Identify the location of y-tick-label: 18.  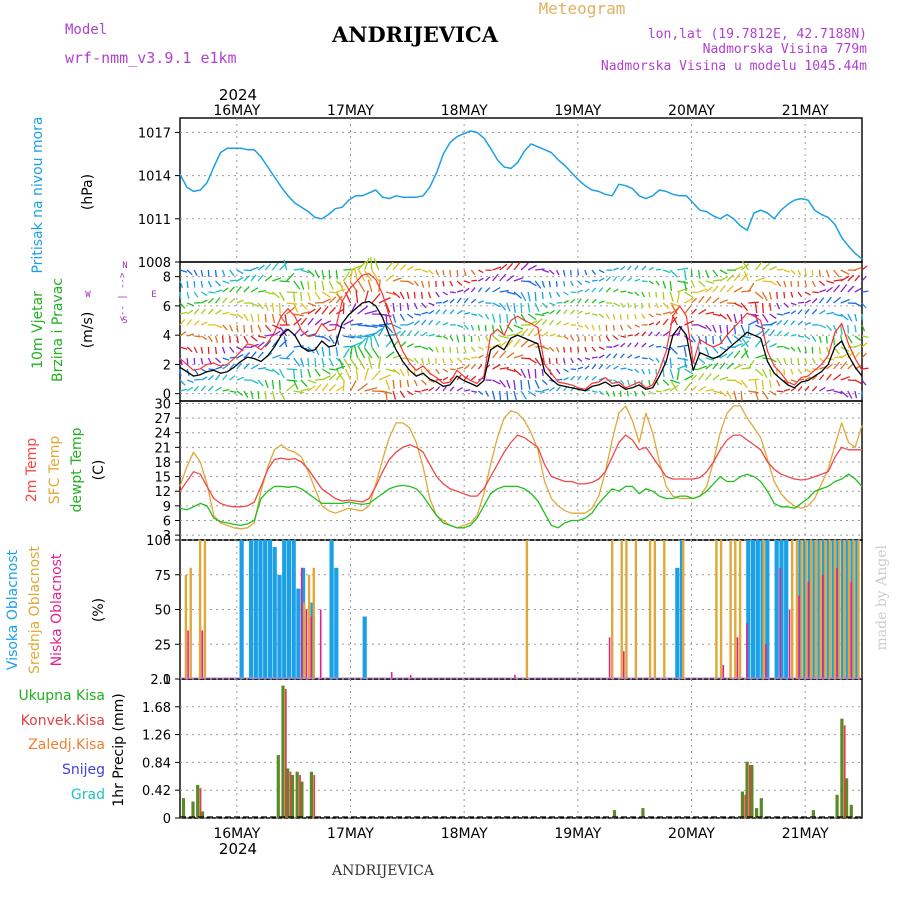
(162, 463).